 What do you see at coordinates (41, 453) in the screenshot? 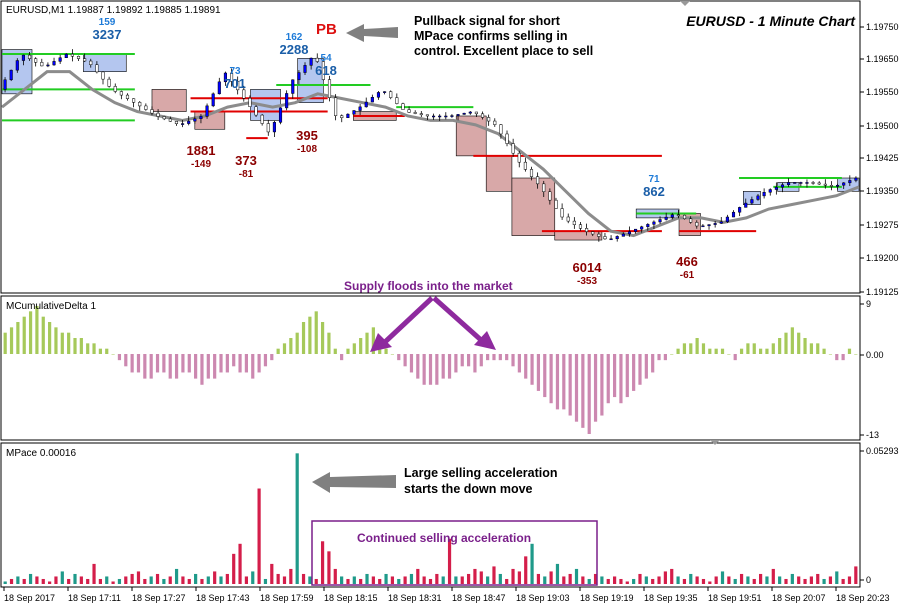
I see `pace-title: MPace 0.00016` at bounding box center [41, 453].